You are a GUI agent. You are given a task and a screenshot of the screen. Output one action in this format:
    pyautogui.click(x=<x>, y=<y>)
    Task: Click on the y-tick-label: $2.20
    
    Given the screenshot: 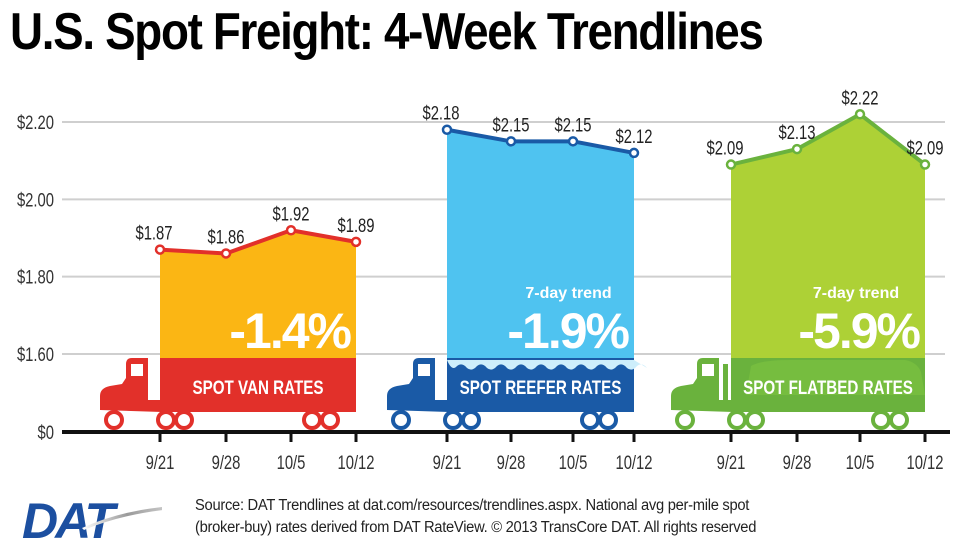 What is the action you would take?
    pyautogui.click(x=35, y=122)
    